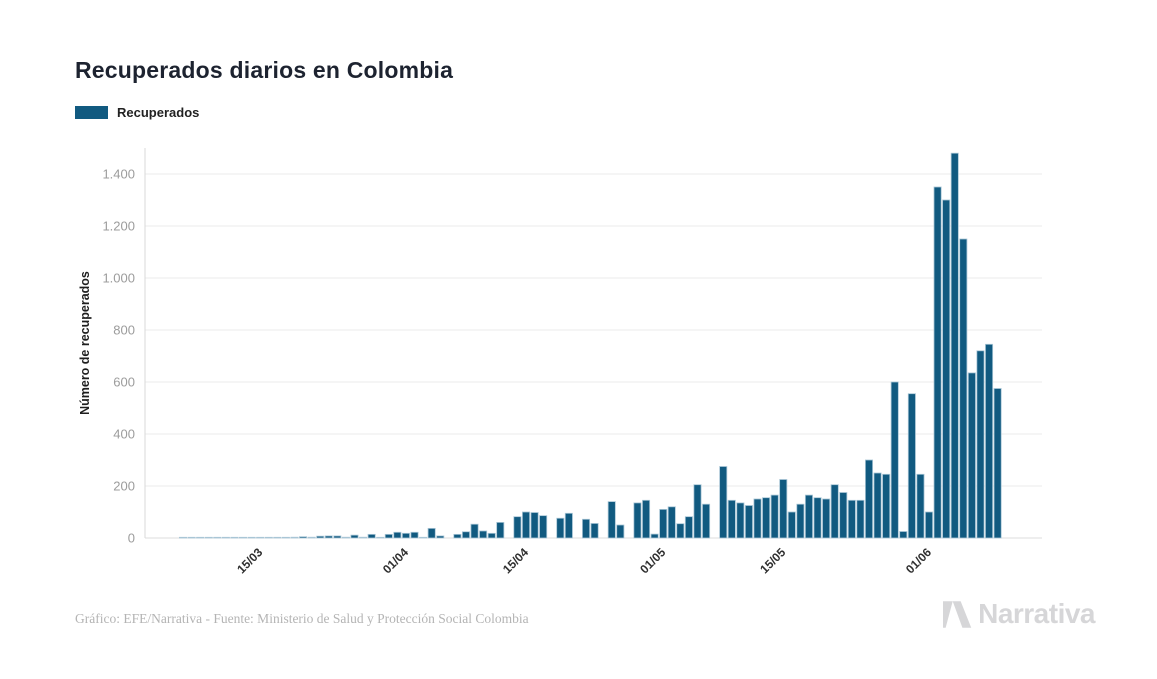 Image resolution: width=1157 pixels, height=679 pixels. Describe the element at coordinates (611, 520) in the screenshot. I see `bar: 25/04: 140` at that location.